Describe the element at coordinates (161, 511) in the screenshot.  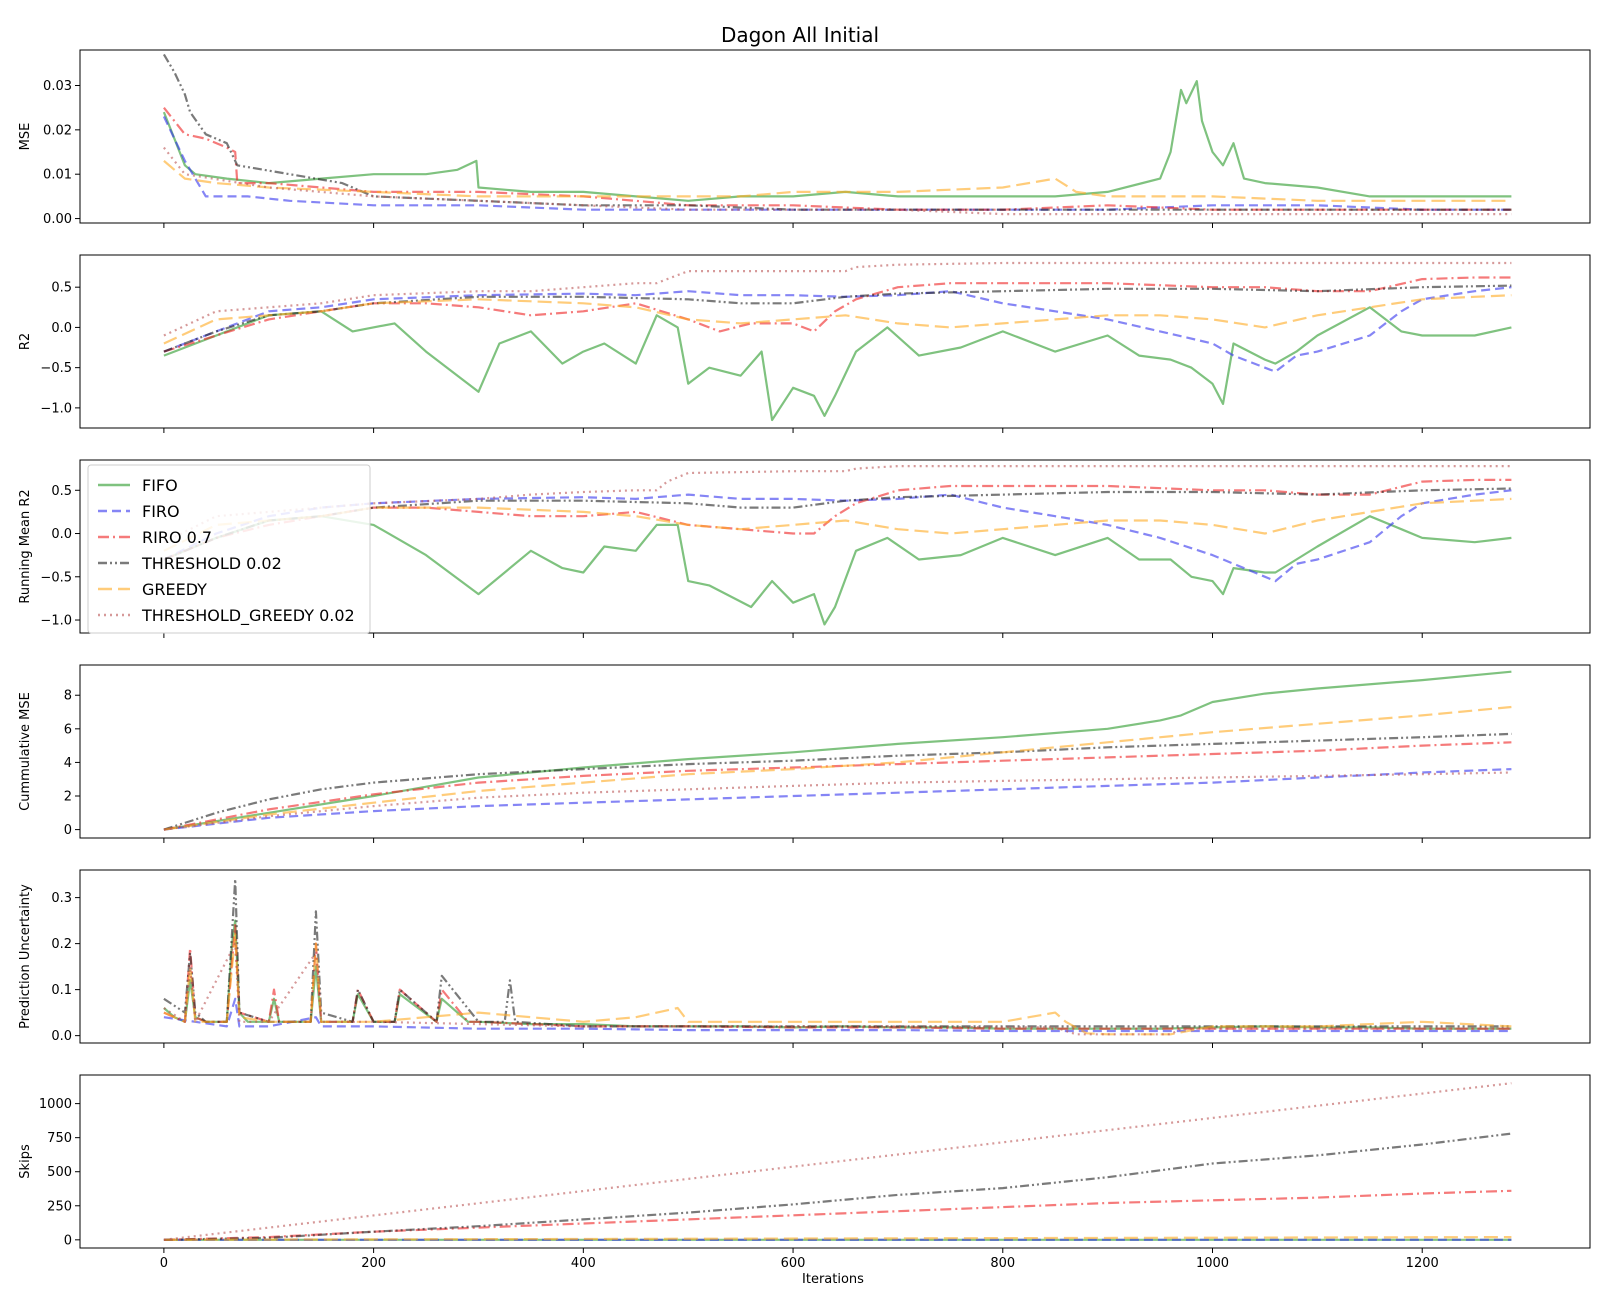
I see `legend-label-firo: FIRO` at that location.